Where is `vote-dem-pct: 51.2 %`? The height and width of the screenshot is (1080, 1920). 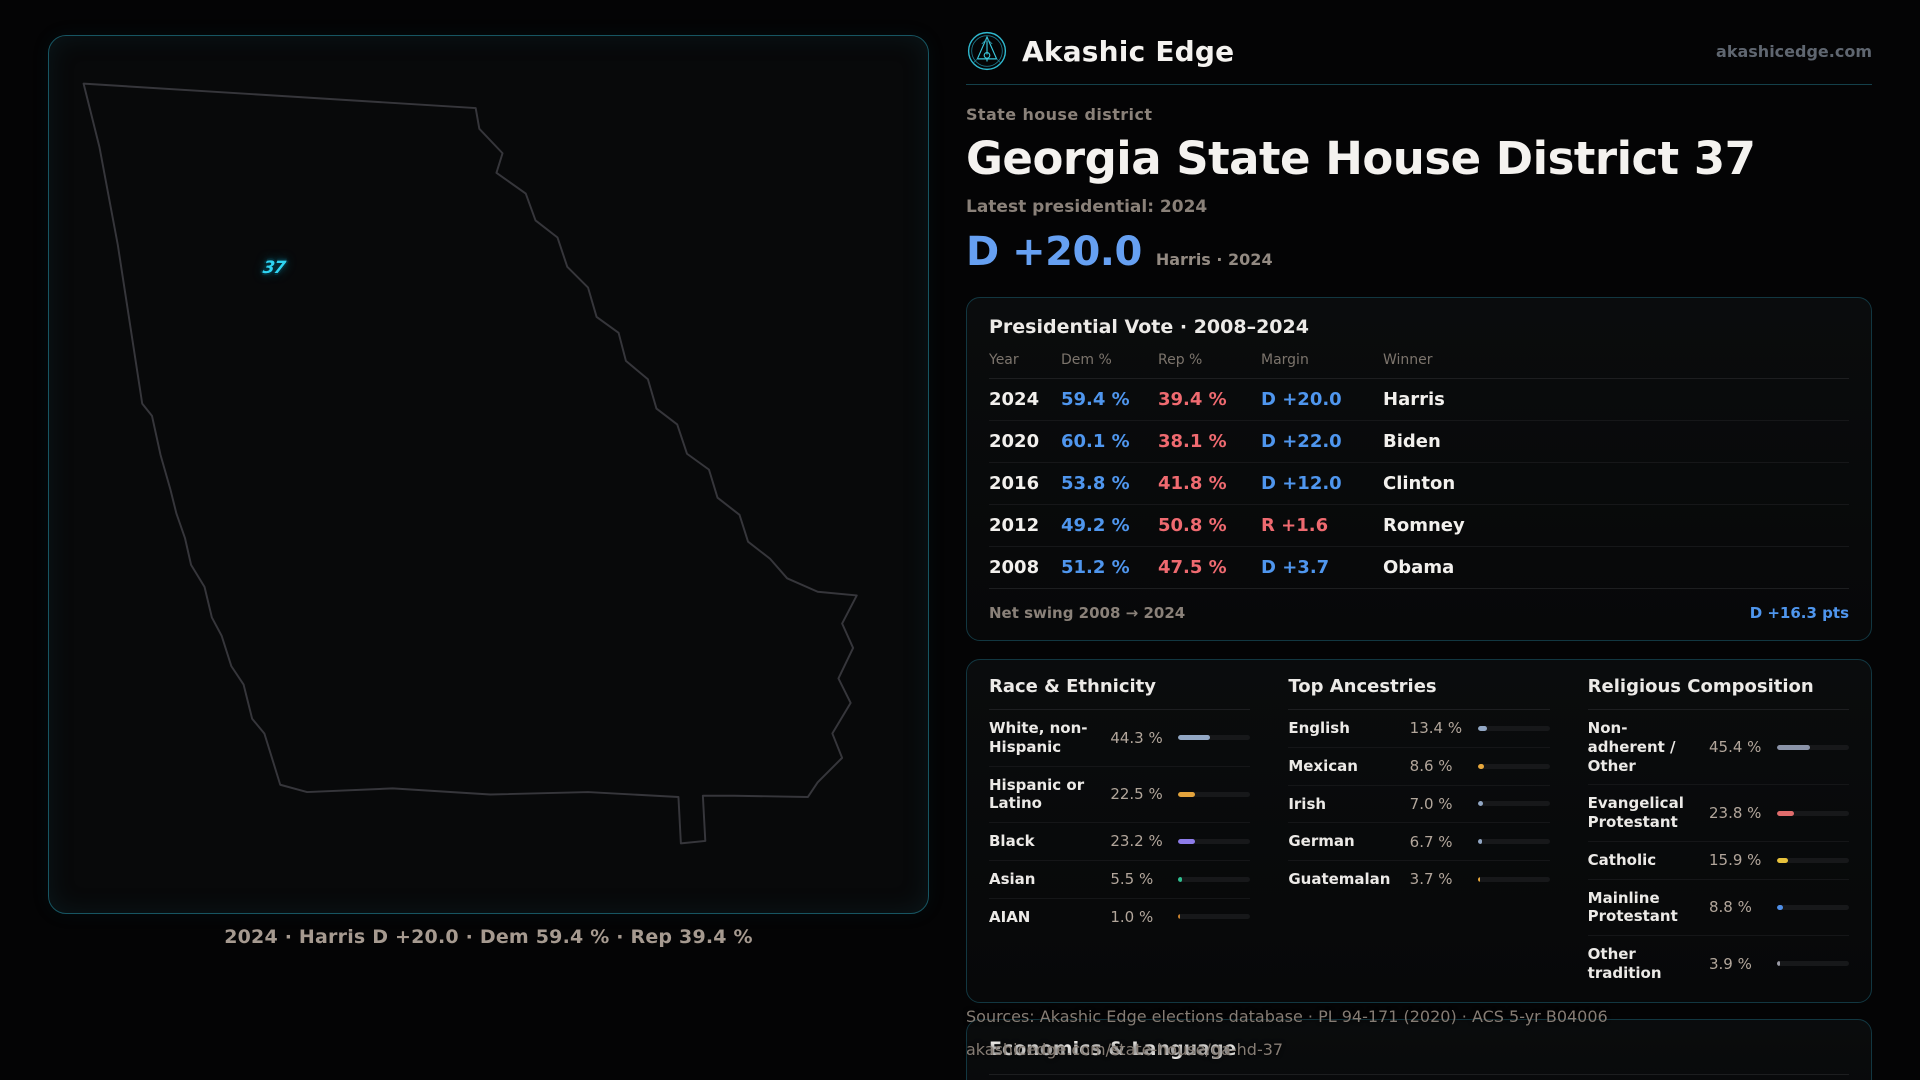 vote-dem-pct: 51.2 % is located at coordinates (1095, 567).